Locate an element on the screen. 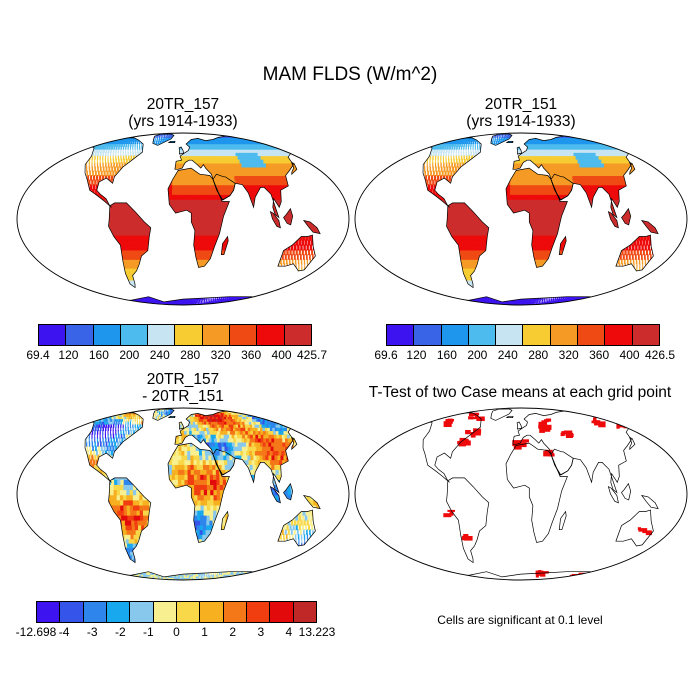  colorbar-labels-20tr-151: 69.6 120 160 200 240 280 320 360 400 426.5 is located at coordinates (524, 356).